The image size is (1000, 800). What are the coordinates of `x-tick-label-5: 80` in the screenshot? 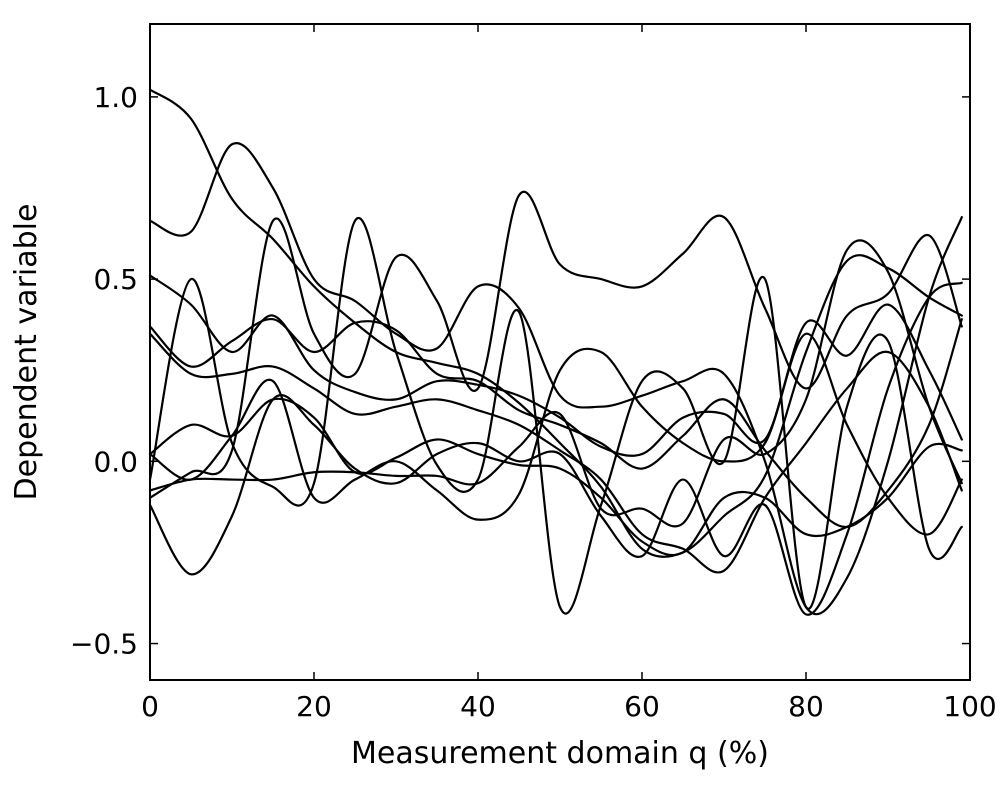 It's located at (806, 706).